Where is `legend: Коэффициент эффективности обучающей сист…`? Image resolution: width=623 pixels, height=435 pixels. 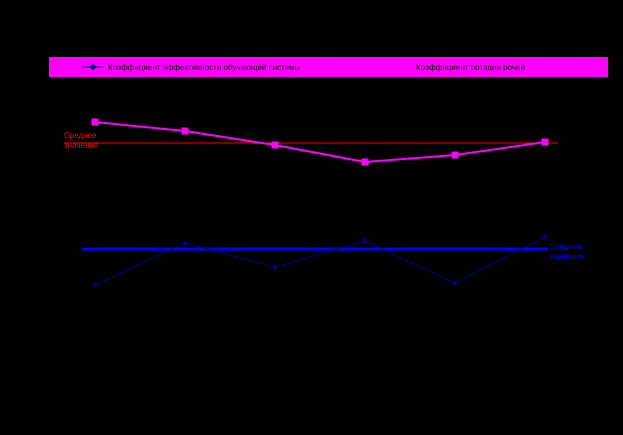 legend: Коэффициент эффективности обучающей сист… is located at coordinates (328, 67).